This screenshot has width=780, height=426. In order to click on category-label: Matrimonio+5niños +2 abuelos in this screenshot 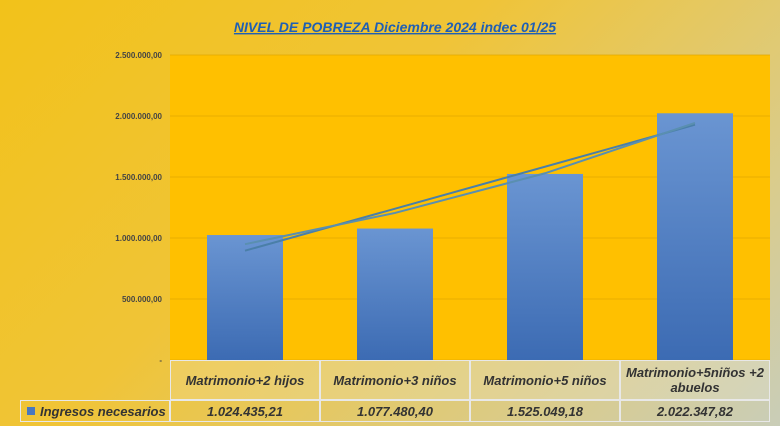, I will do `click(695, 380)`.